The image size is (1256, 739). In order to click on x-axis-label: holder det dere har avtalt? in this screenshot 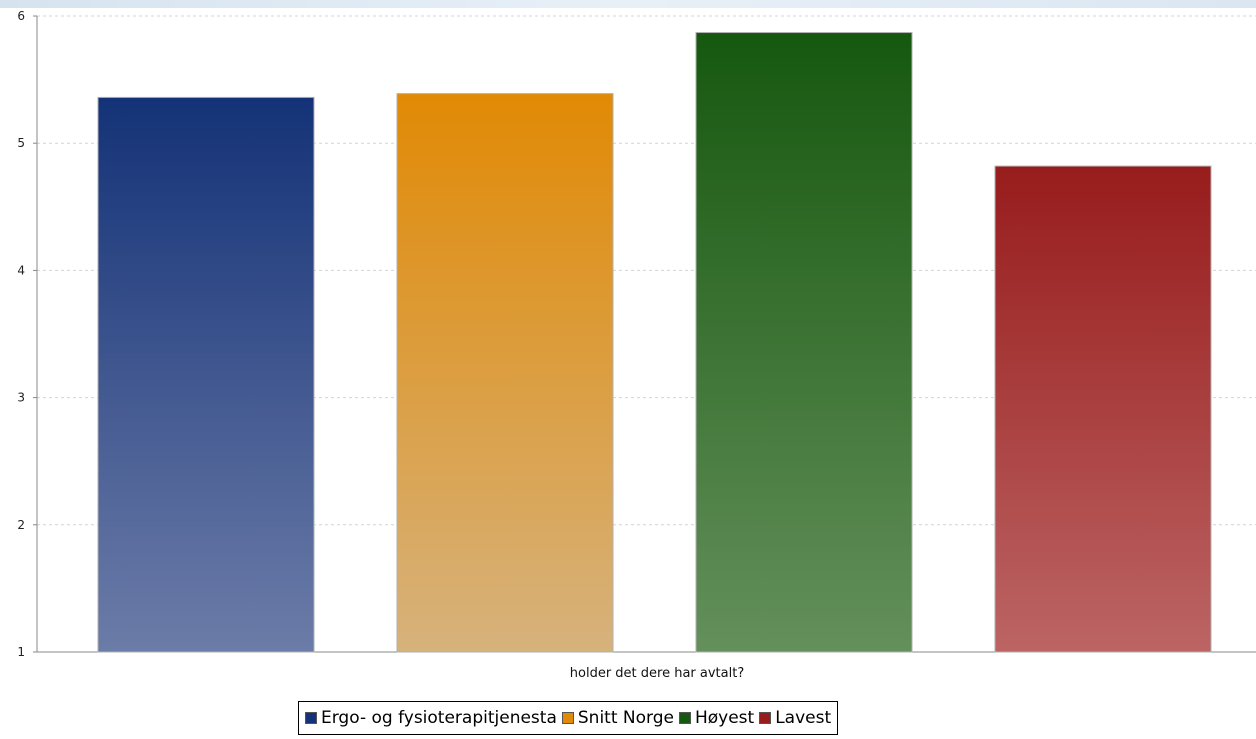, I will do `click(657, 673)`.